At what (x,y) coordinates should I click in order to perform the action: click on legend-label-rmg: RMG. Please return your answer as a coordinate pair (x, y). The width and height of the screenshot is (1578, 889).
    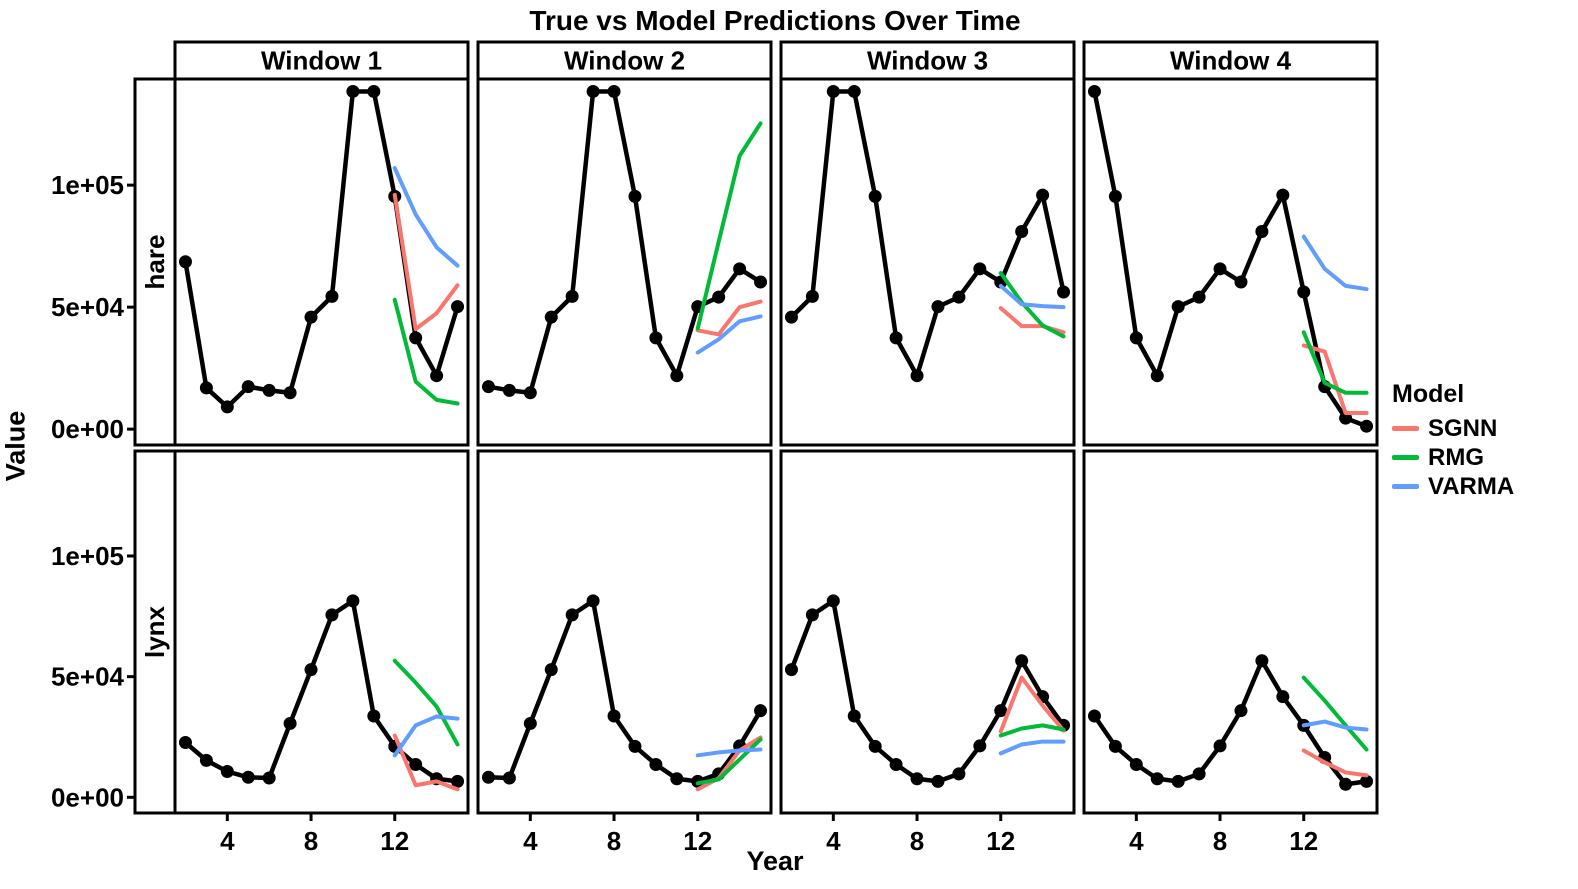
    Looking at the image, I should click on (1456, 457).